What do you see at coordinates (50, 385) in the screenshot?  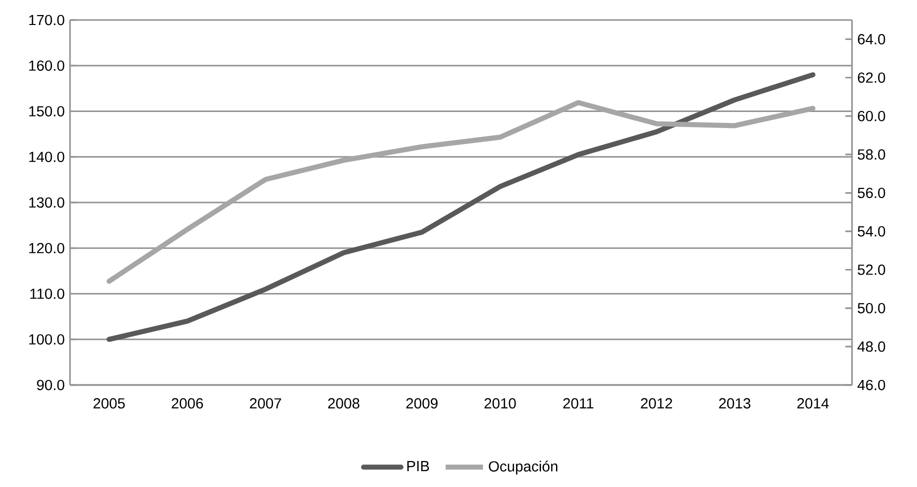 I see `y-tick-label: 90.0` at bounding box center [50, 385].